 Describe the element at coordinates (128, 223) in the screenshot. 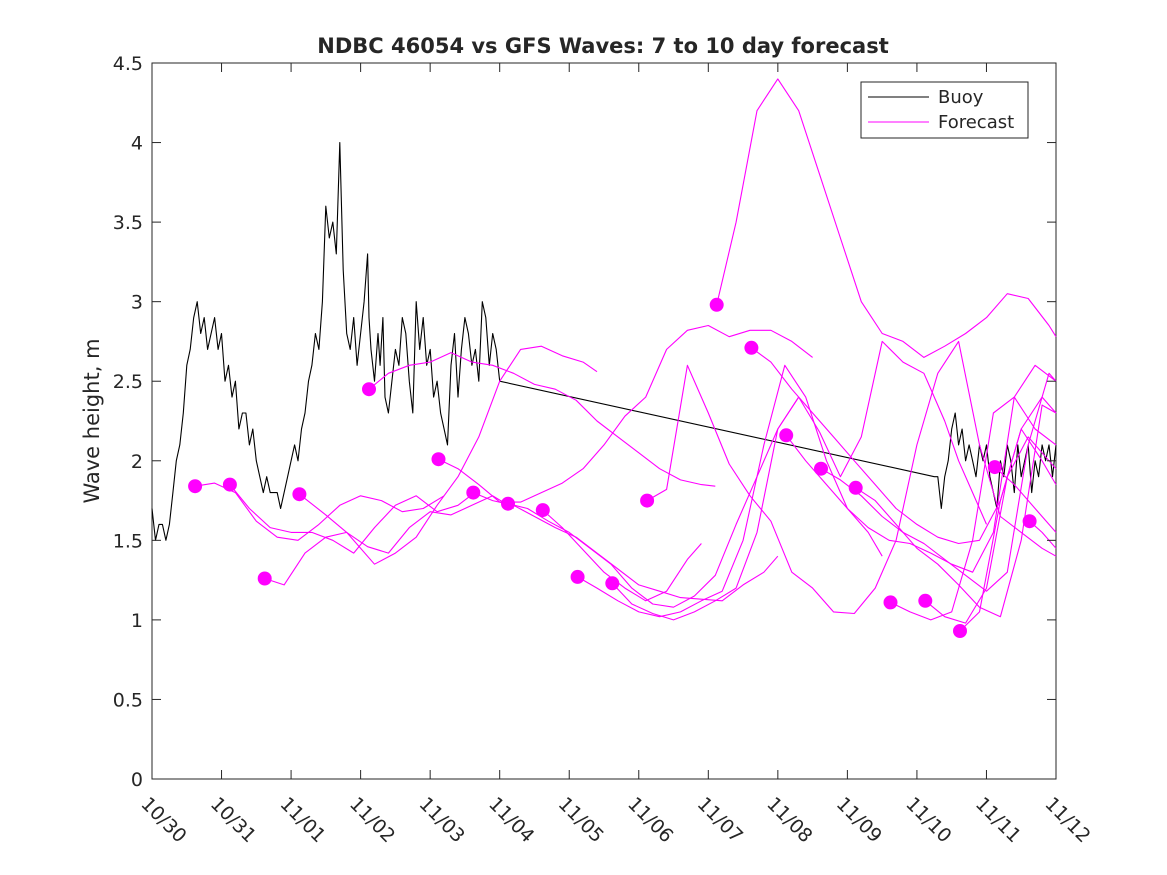

I see `y-tick-label: 3.5` at that location.